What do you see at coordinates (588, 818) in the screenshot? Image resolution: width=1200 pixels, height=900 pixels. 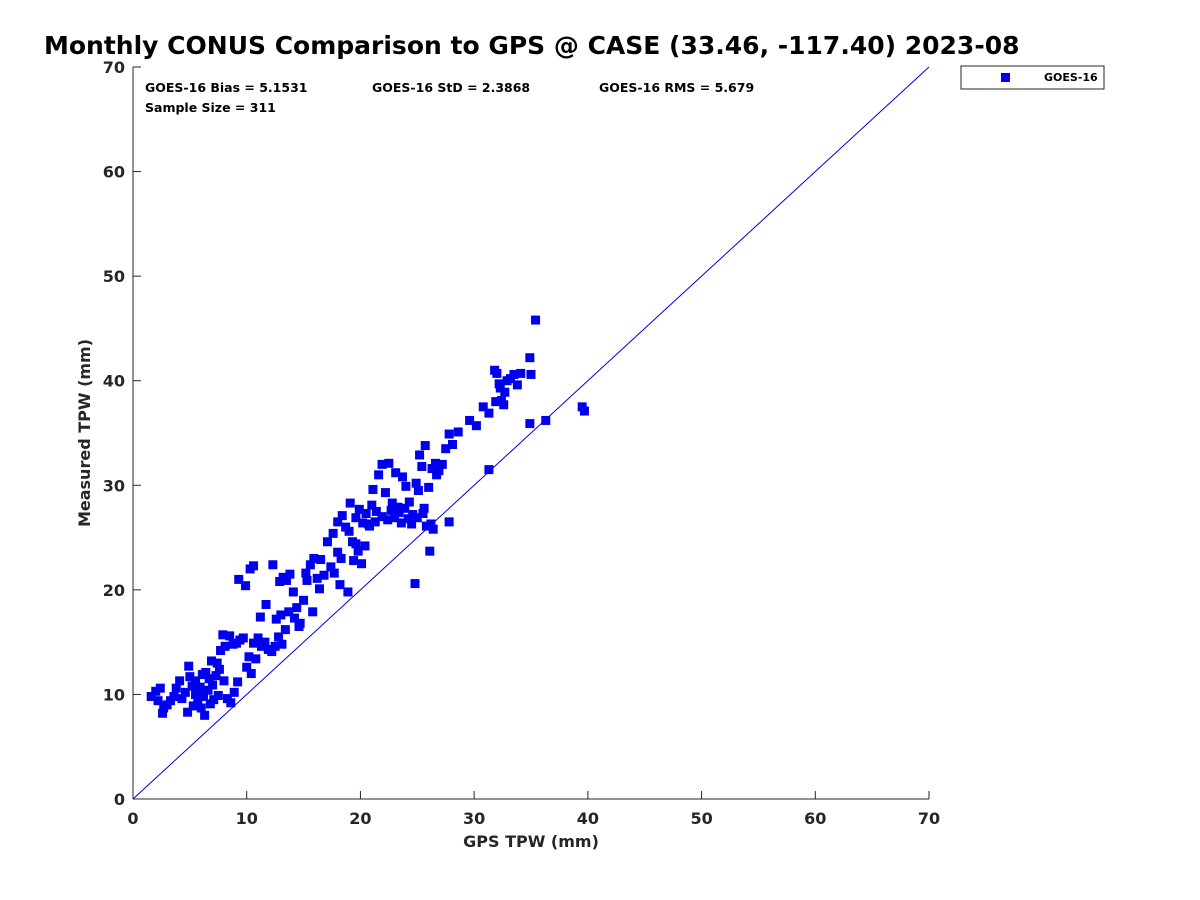 I see `x-tick-label: 40` at bounding box center [588, 818].